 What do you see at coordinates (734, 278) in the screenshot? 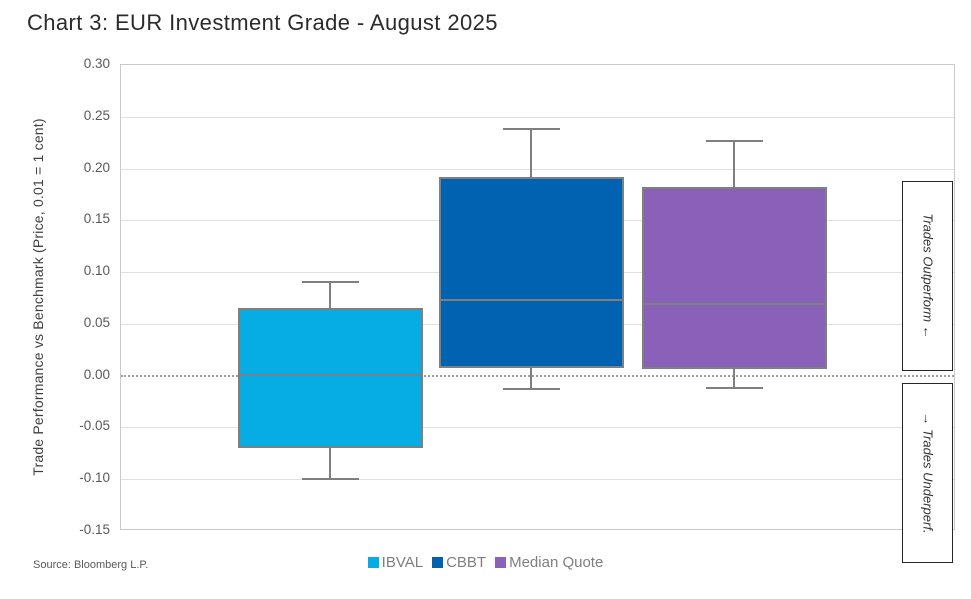
I see `box-median-quote` at bounding box center [734, 278].